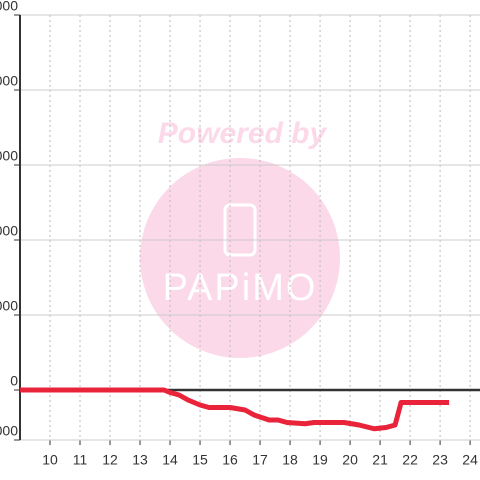 The image size is (480, 480). I want to click on y-tick-label: 60,000, so click(9, 231).